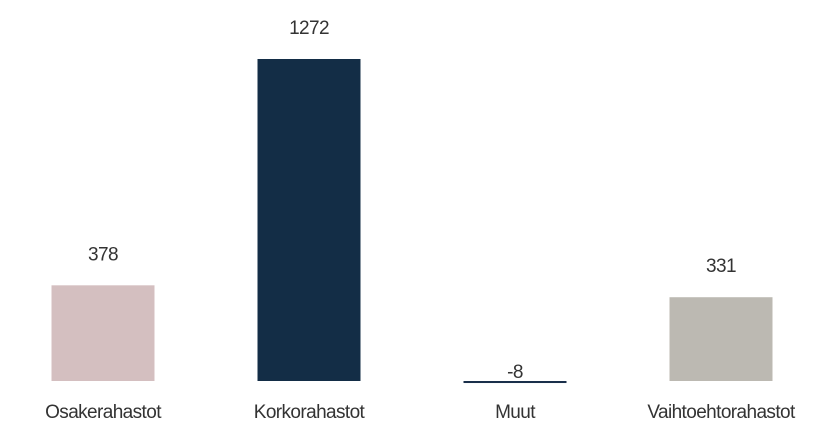 The height and width of the screenshot is (430, 821). I want to click on category-label: Muut, so click(515, 412).